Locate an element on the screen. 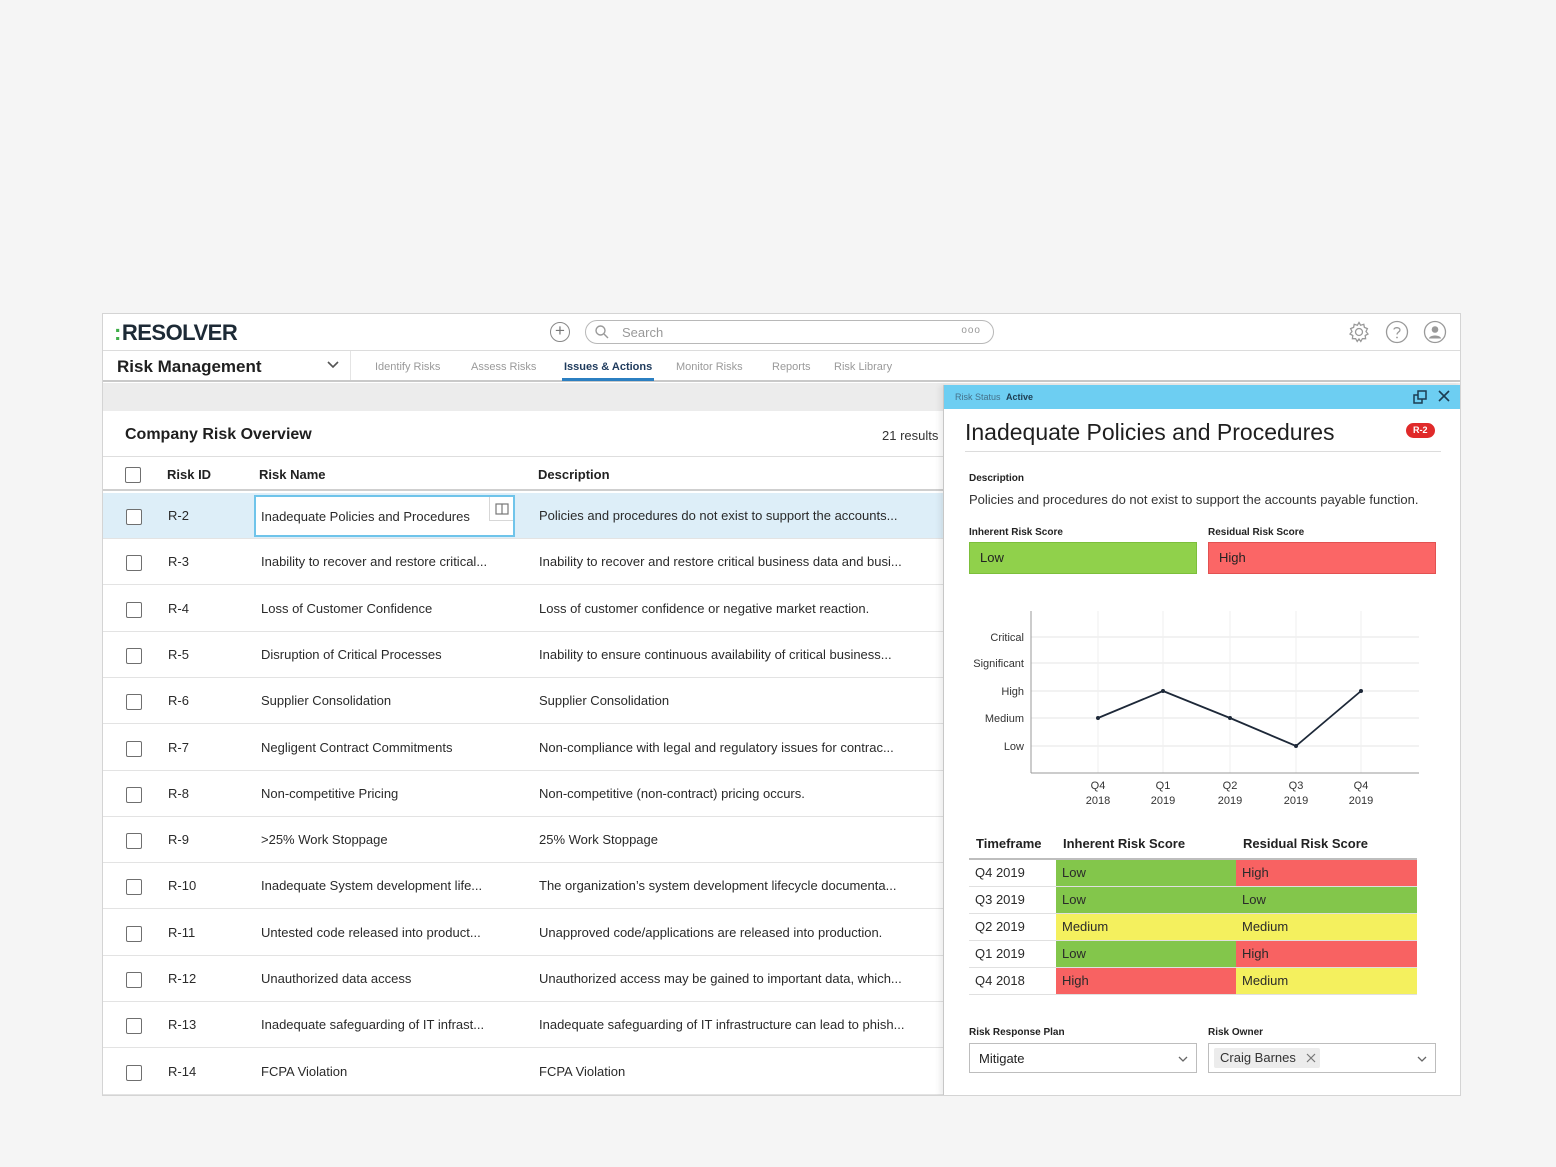 This screenshot has width=1556, height=1167. risk-id-cell: R-10 is located at coordinates (182, 886).